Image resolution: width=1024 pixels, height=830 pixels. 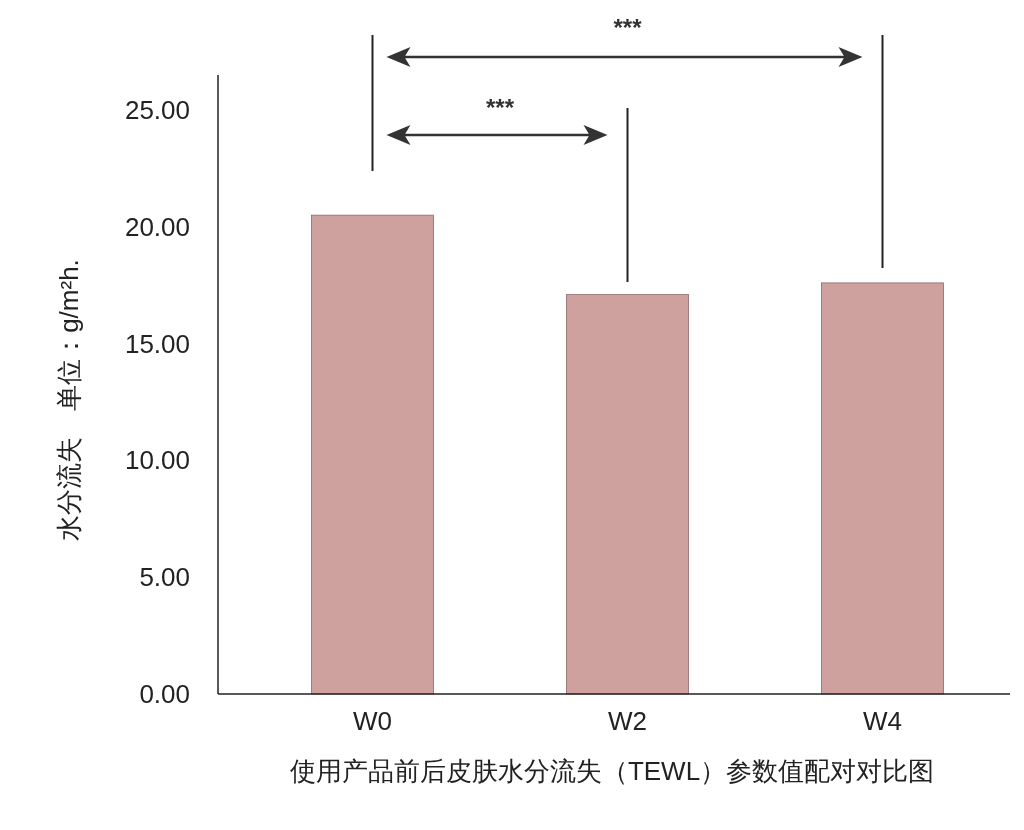 I want to click on y-tick-label: 10.00, so click(x=157, y=460).